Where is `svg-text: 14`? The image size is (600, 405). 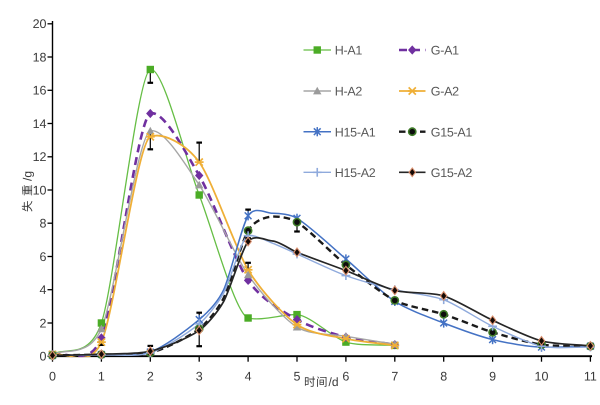
svg-text: 14 is located at coordinates (40, 124).